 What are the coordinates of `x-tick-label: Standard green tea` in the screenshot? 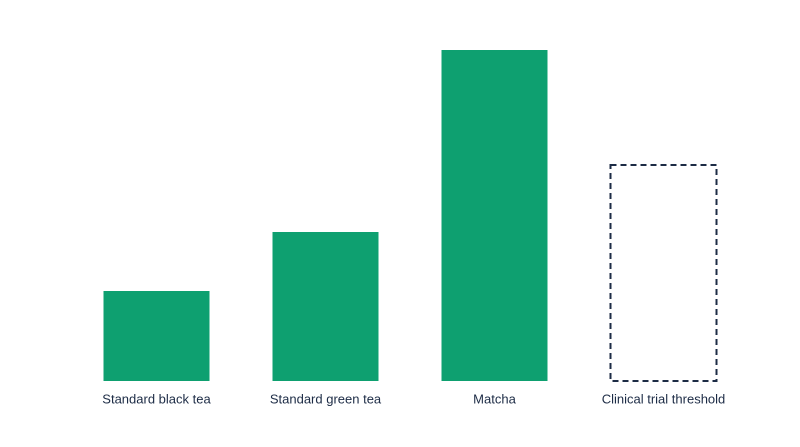 It's located at (326, 398).